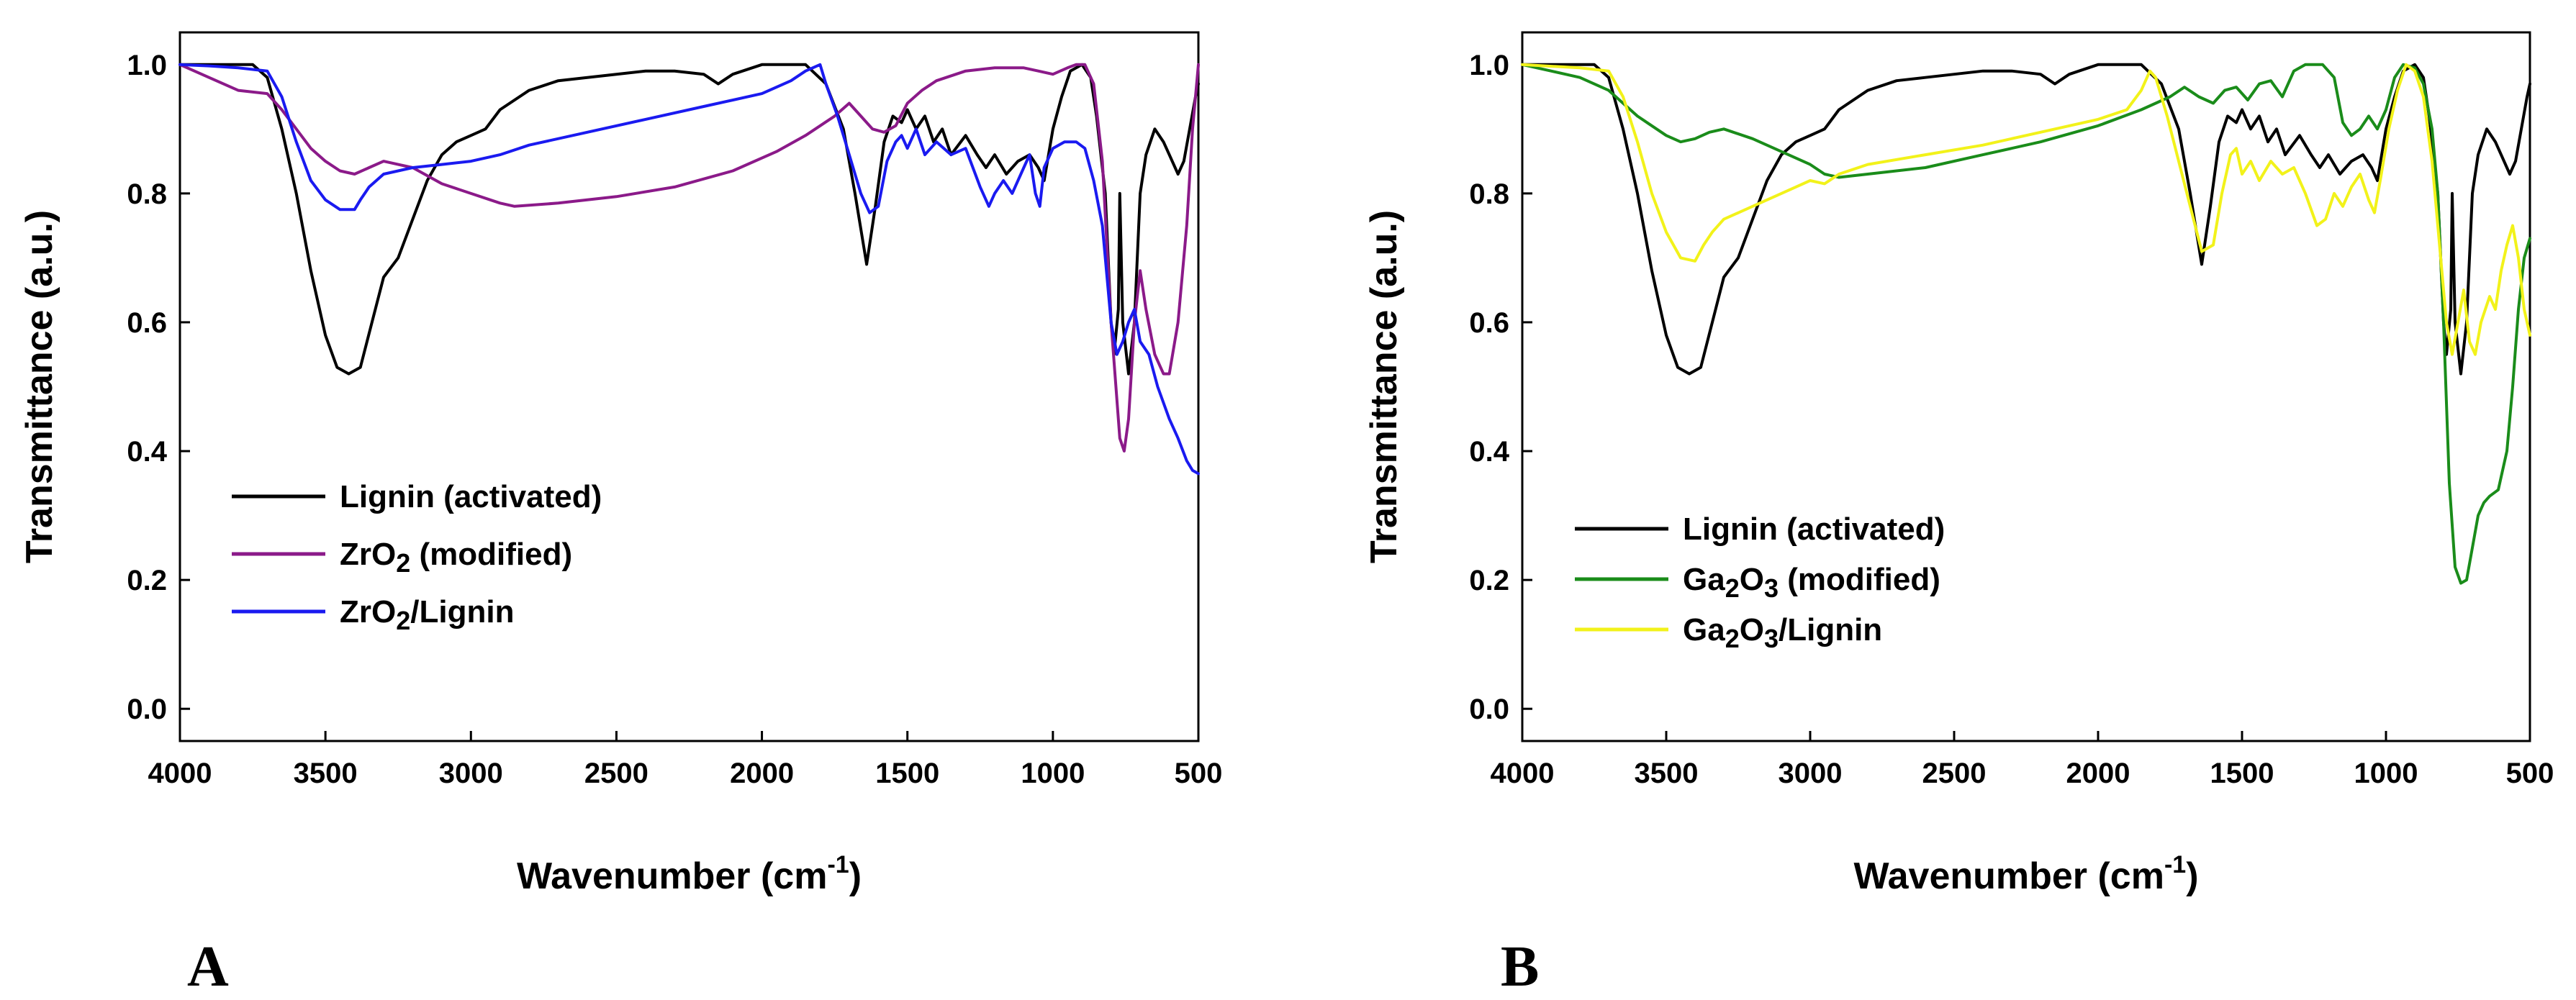 This screenshot has height=1000, width=2576. What do you see at coordinates (1811, 582) in the screenshot?
I see `legend-label: Ga2O3 (modified)` at bounding box center [1811, 582].